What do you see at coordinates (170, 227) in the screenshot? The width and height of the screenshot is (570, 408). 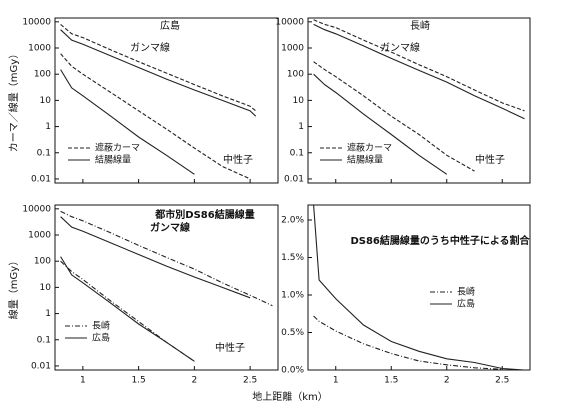 I see `chart-subtitle: ガンマ線` at bounding box center [170, 227].